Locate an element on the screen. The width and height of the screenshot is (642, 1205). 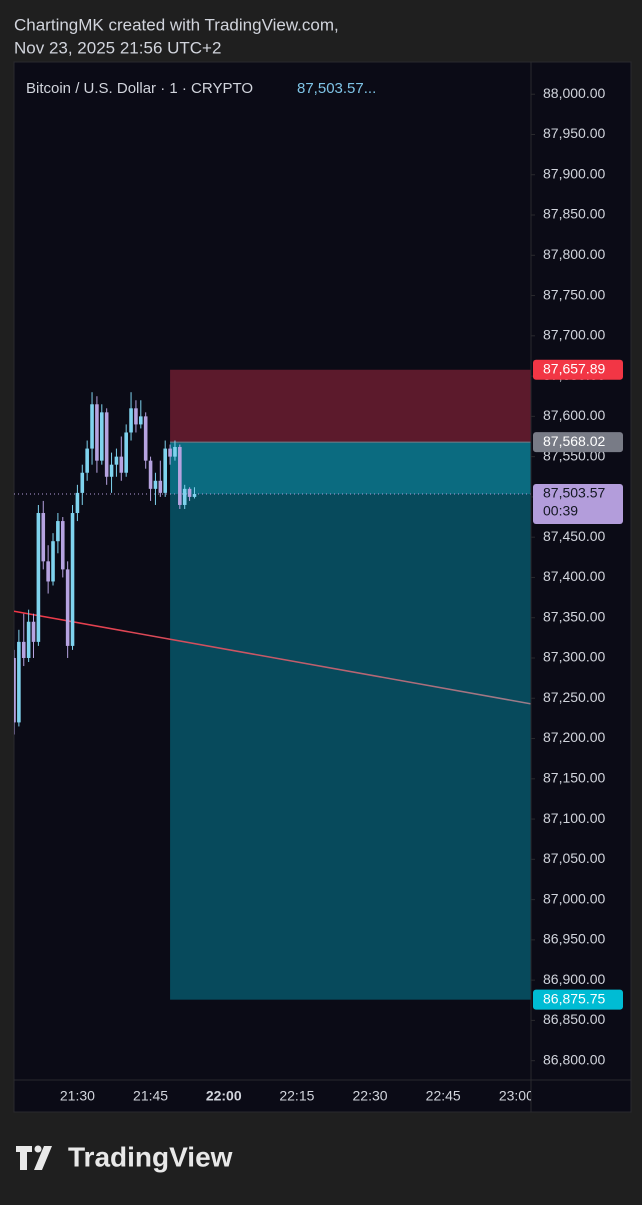
y-tick-label: 87,900.00 is located at coordinates (574, 173).